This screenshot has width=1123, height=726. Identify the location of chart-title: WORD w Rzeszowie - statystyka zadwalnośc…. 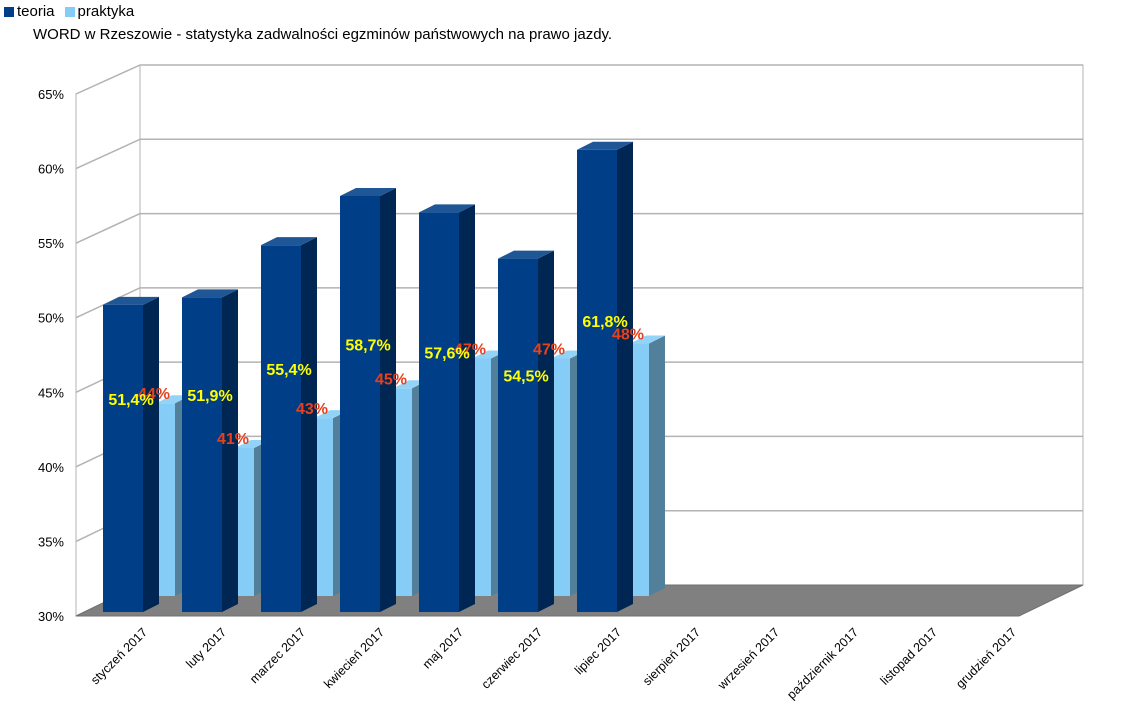
(323, 34).